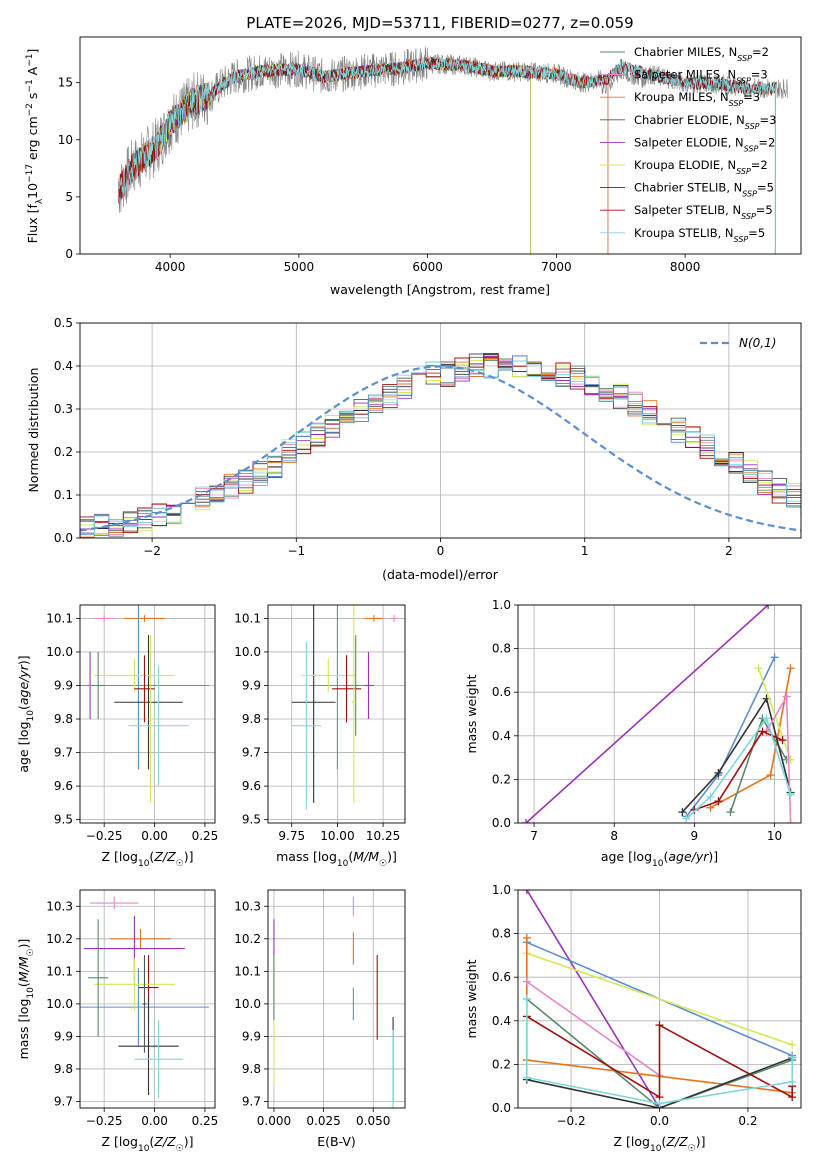  What do you see at coordinates (593, 1028) in the screenshot?
I see `mass-weight-line-salpeter-miles` at bounding box center [593, 1028].